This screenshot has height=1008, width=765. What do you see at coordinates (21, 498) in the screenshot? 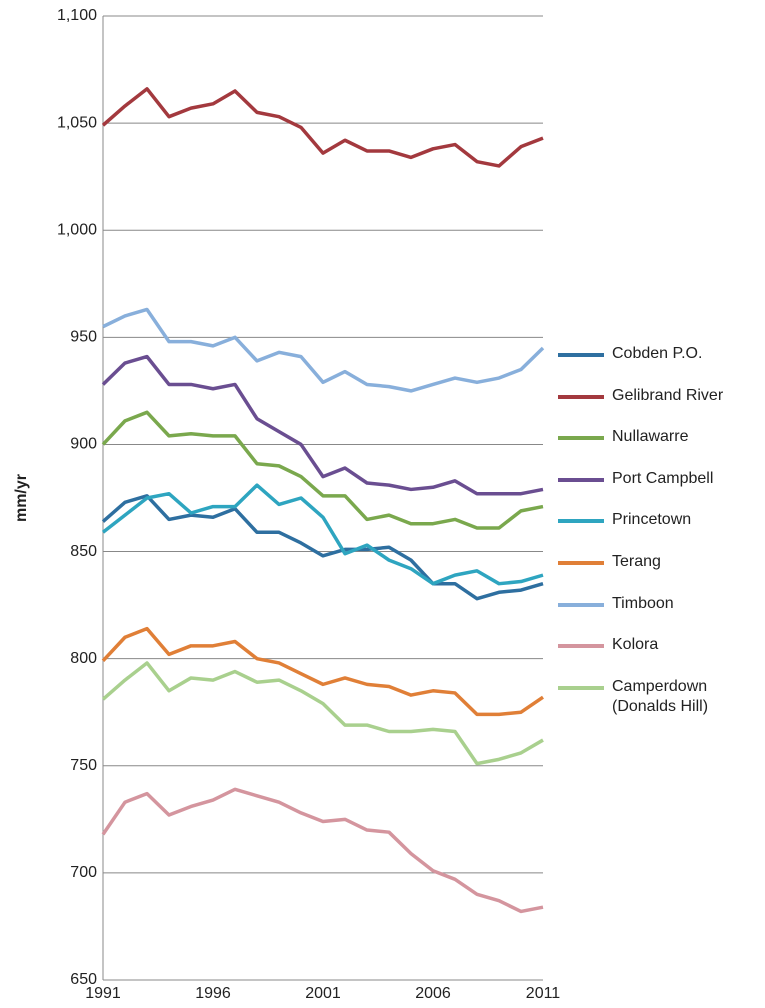
I see `y-axis-label: mm/yr` at bounding box center [21, 498].